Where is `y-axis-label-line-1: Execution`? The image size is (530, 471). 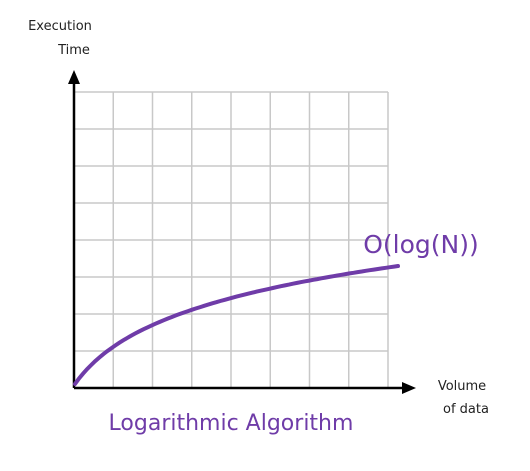 y-axis-label-line-1: Execution is located at coordinates (60, 26).